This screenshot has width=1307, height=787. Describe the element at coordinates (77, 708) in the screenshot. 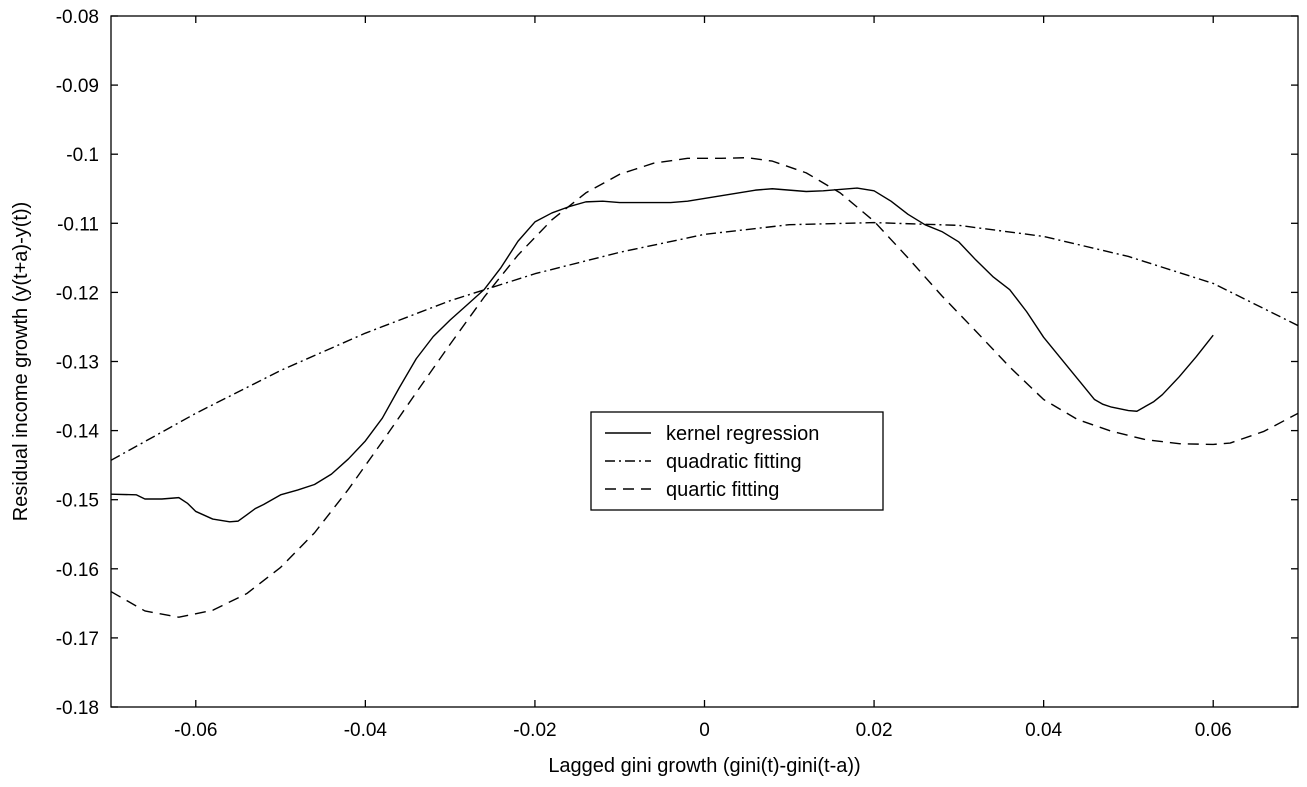

I see `y-tick-label: -0.18` at that location.